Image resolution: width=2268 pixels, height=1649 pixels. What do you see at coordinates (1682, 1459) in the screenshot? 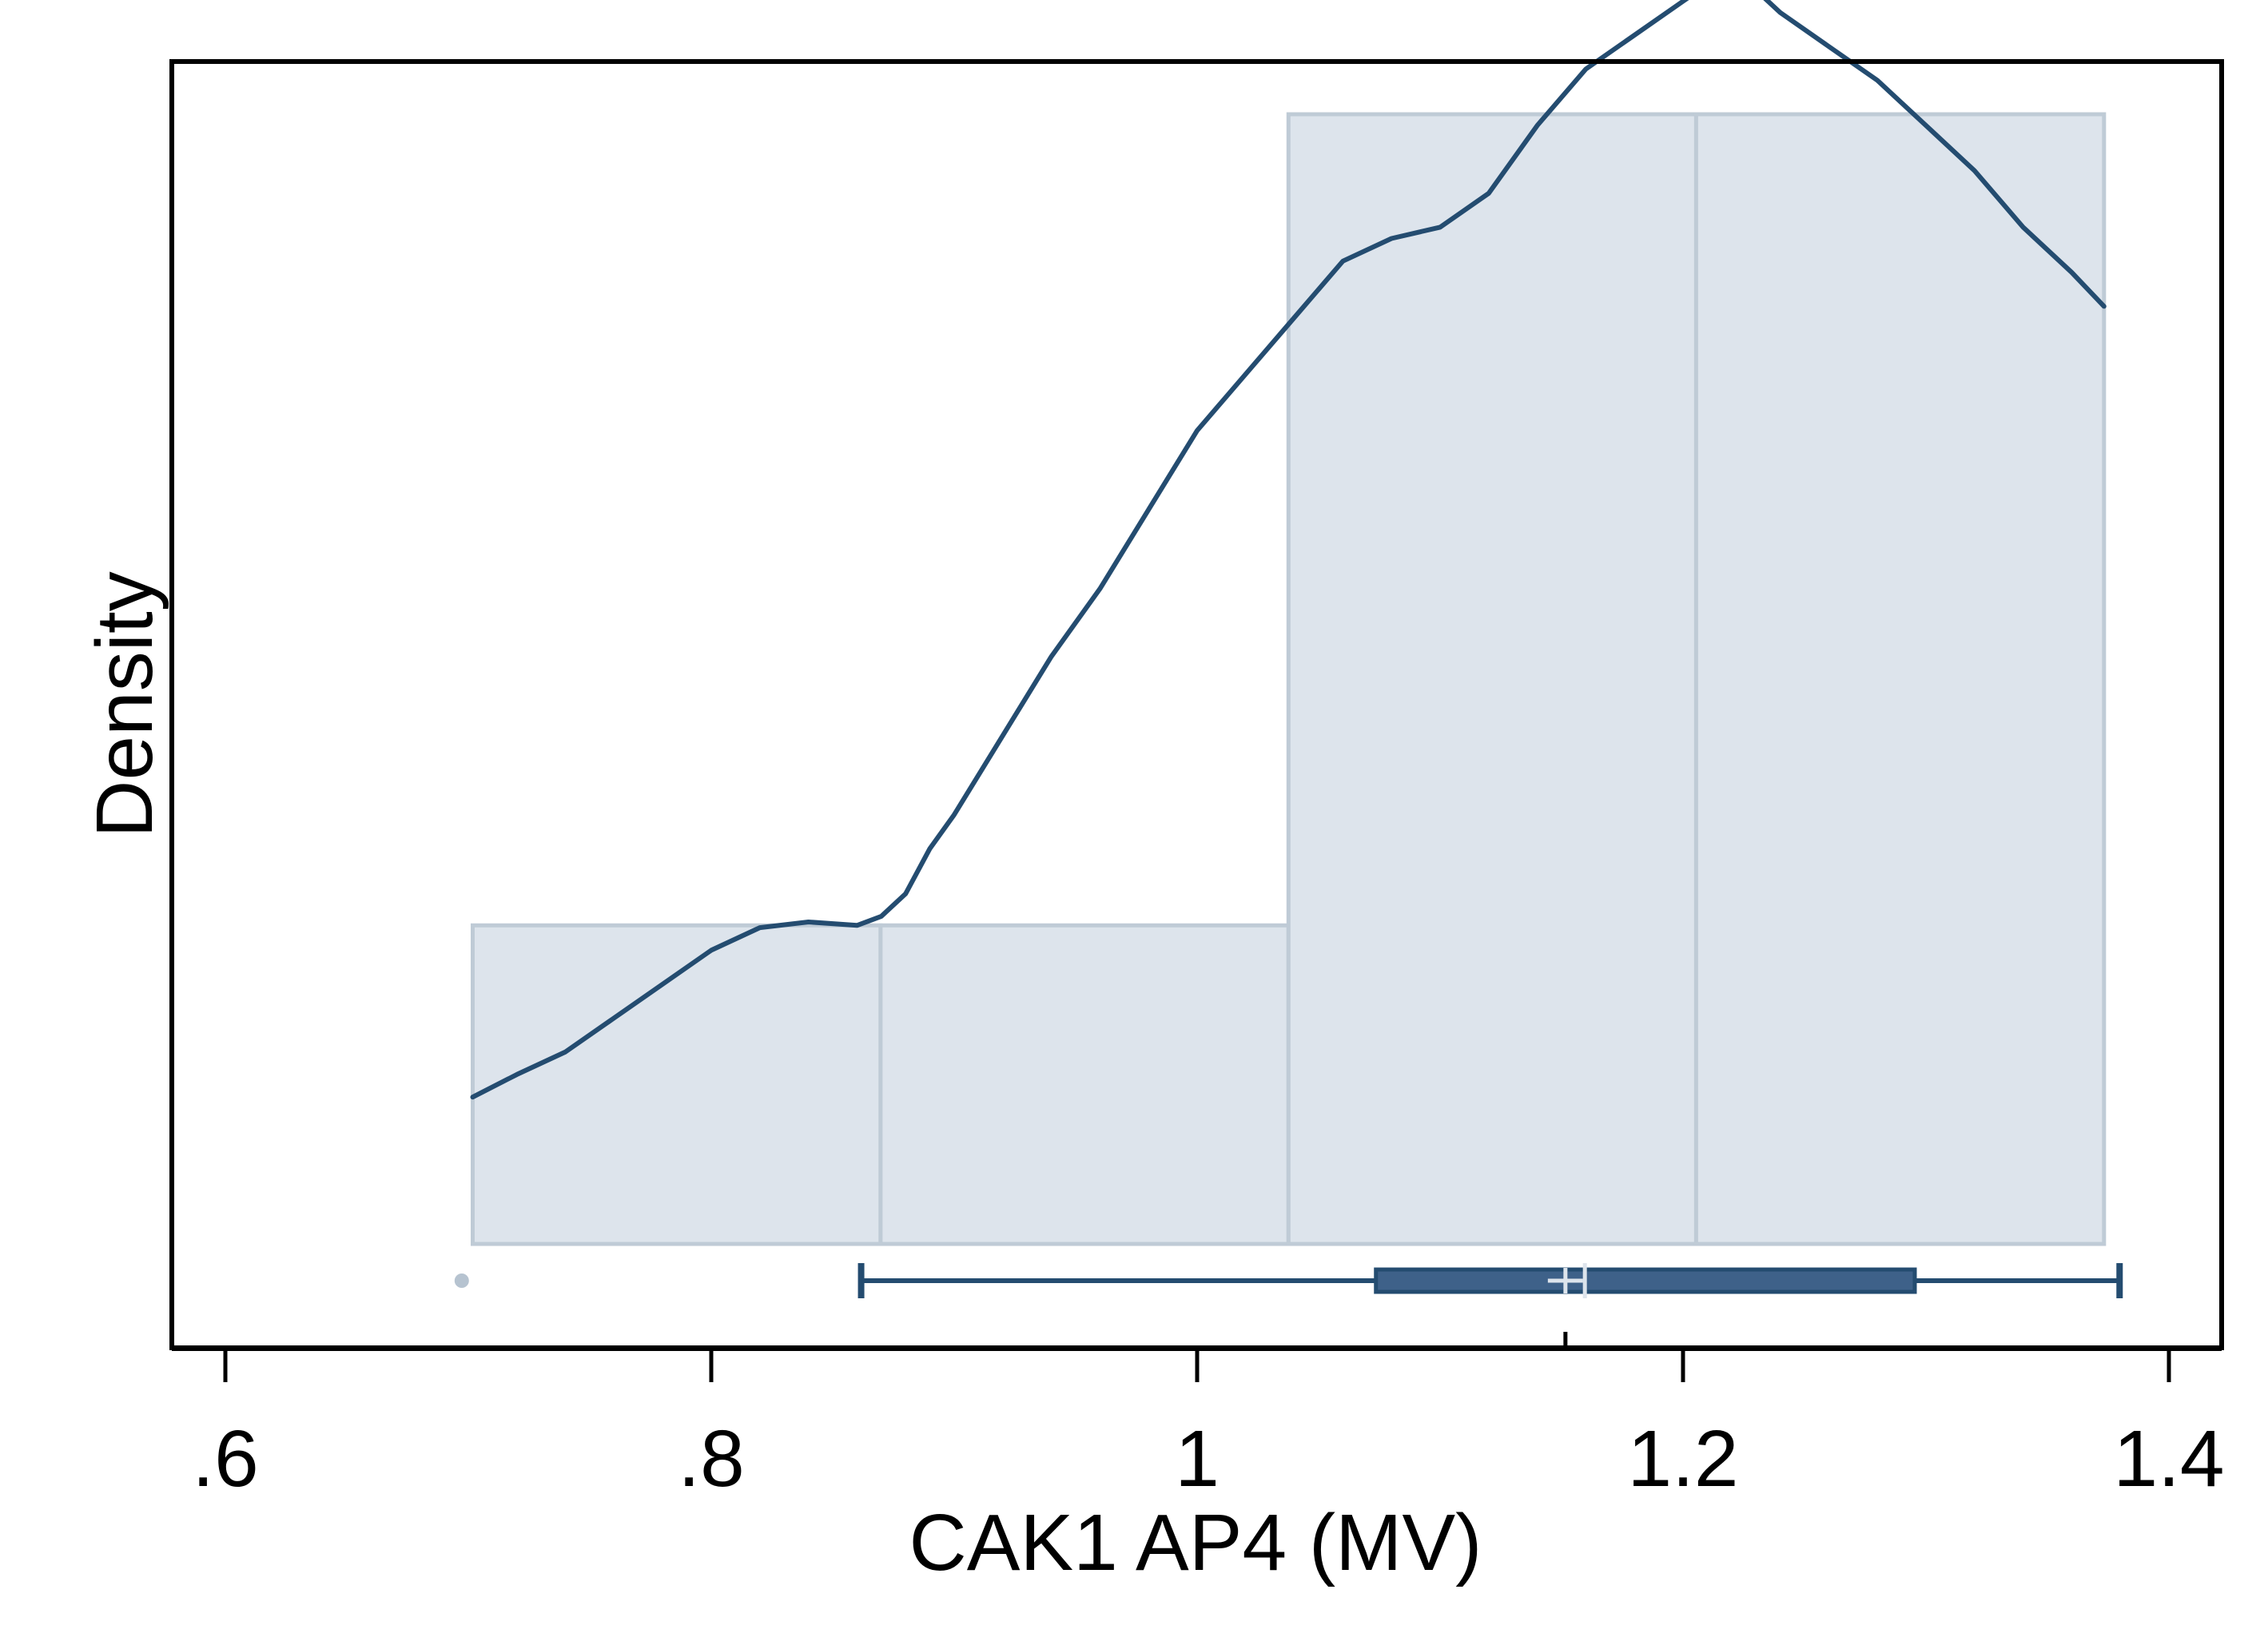
I see `x-tick-label-4: 1.2` at bounding box center [1682, 1459].